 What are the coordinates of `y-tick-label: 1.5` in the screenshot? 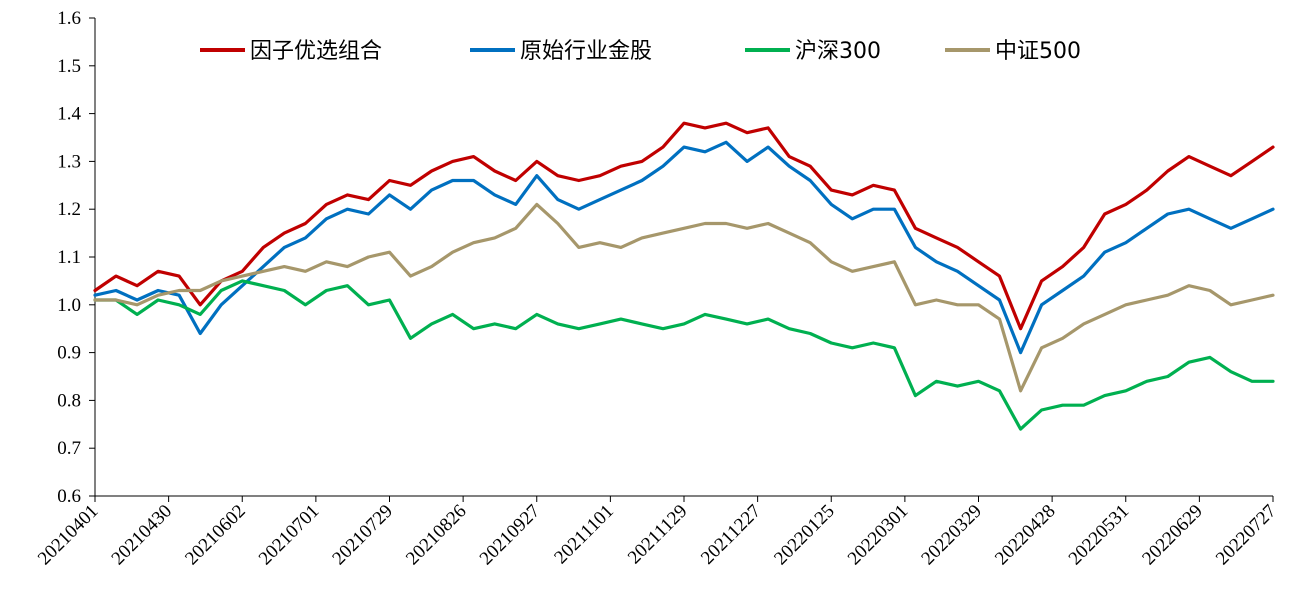 It's located at (69, 66).